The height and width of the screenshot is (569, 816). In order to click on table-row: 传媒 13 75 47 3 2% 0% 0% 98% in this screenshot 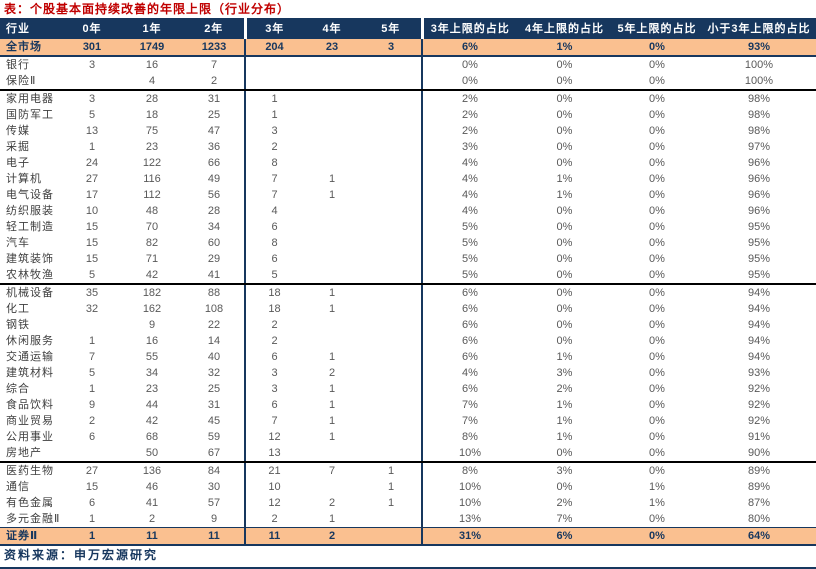, I will do `click(408, 131)`.